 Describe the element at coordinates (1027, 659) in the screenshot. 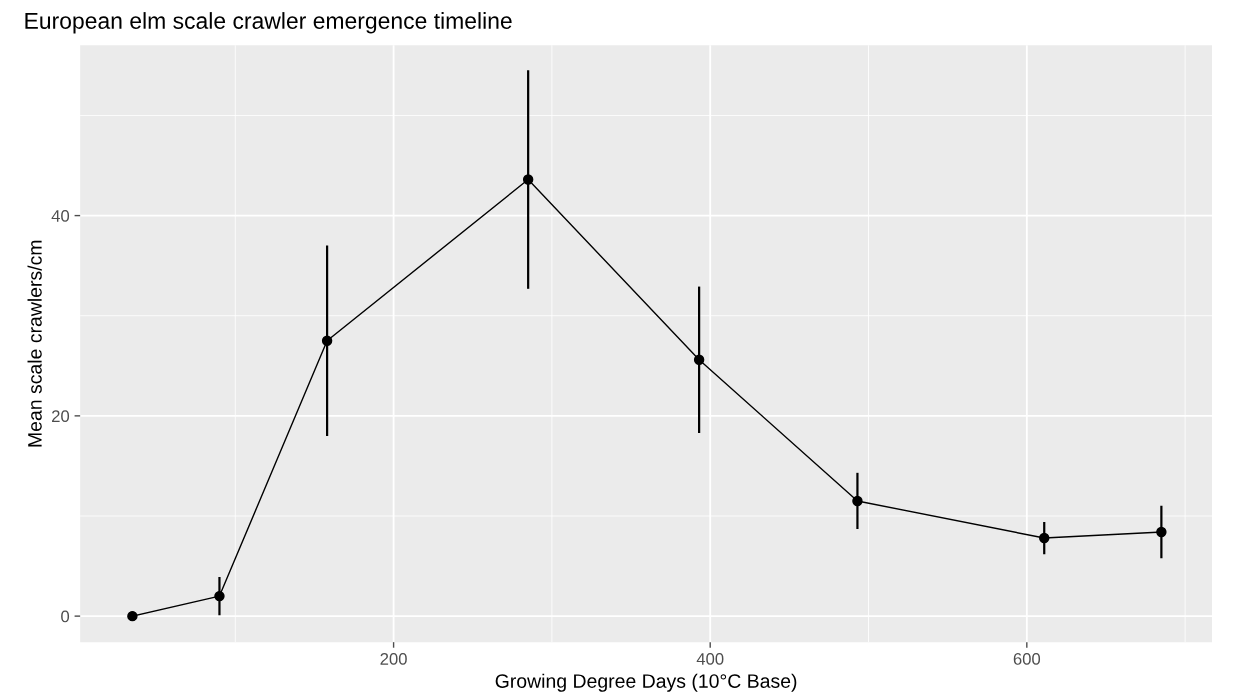

I see `x-tick-label: 600` at that location.